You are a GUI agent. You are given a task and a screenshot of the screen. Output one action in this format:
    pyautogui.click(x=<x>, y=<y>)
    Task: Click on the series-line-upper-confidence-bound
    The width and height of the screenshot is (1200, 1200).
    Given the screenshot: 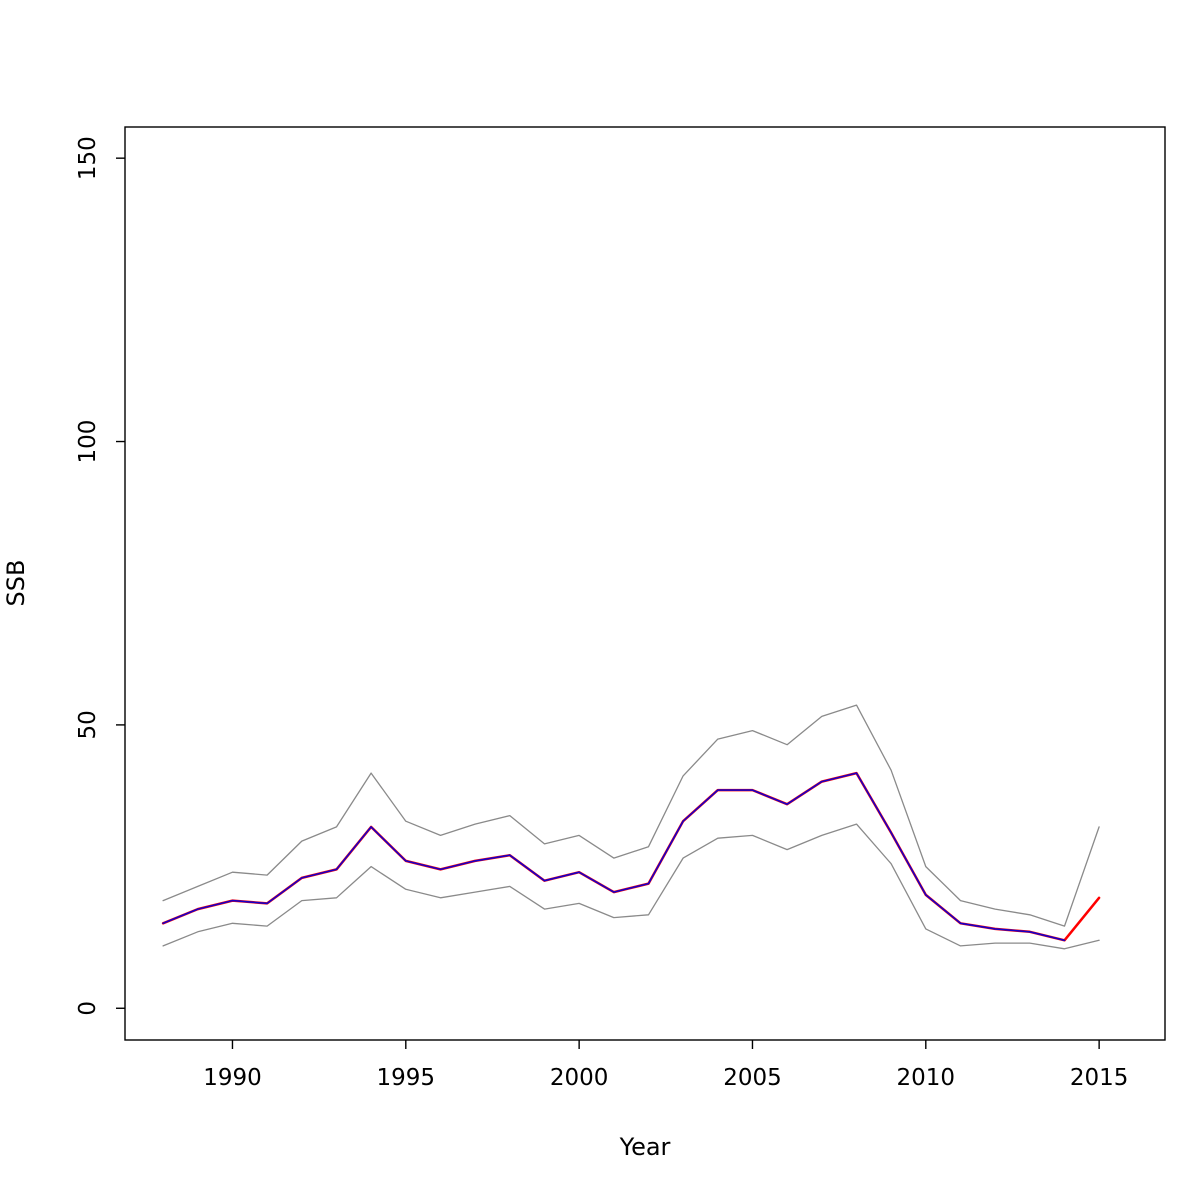 What is the action you would take?
    pyautogui.click(x=631, y=815)
    